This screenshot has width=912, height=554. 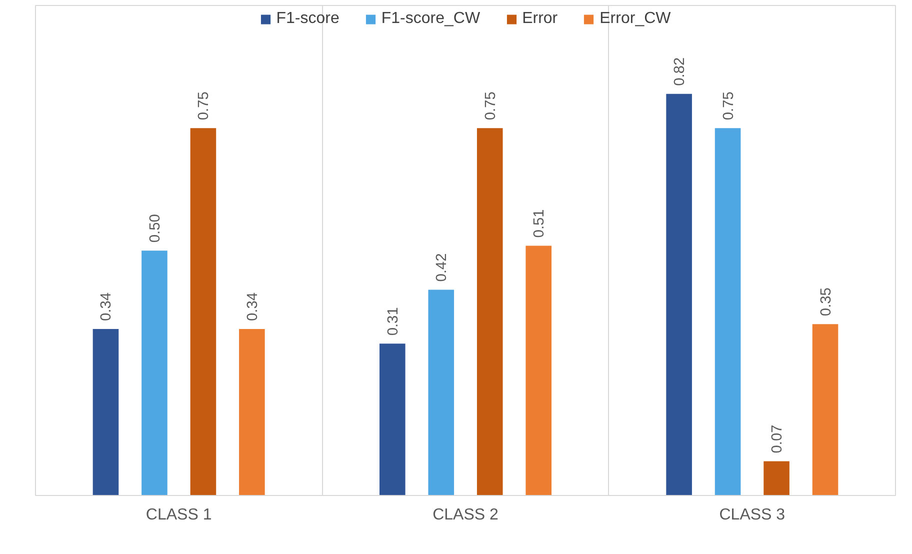 I want to click on x-tick-label: CLASS 3, so click(x=752, y=515).